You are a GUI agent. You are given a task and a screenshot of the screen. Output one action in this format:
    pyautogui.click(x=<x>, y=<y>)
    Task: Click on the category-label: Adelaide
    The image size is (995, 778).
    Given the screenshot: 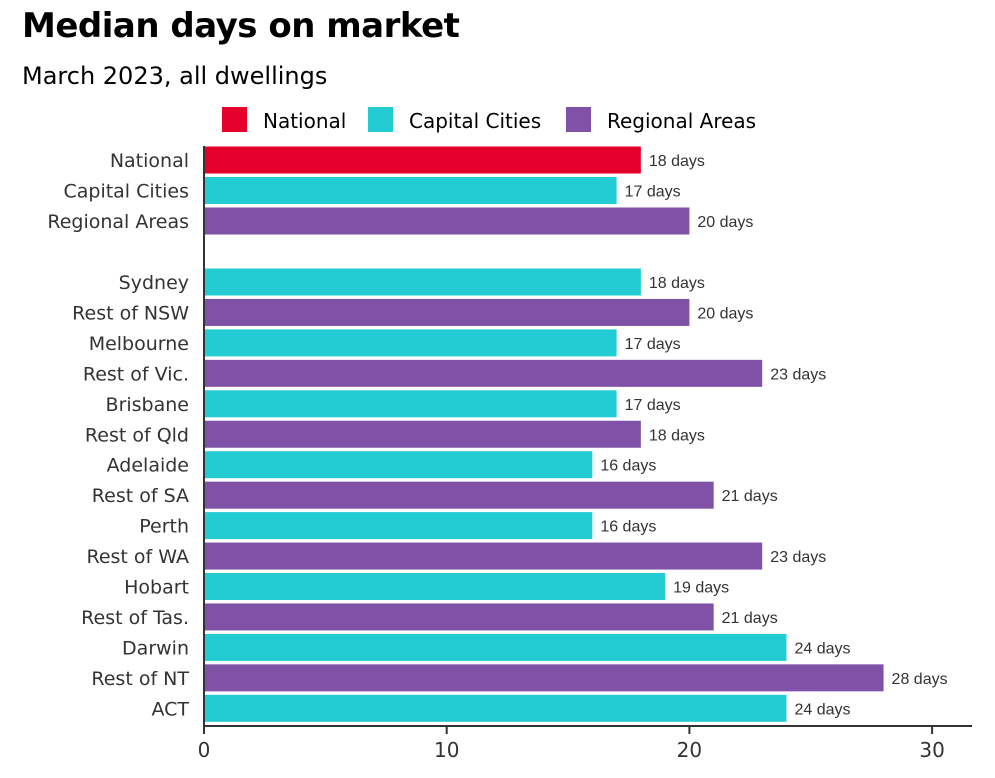 What is the action you would take?
    pyautogui.click(x=148, y=466)
    